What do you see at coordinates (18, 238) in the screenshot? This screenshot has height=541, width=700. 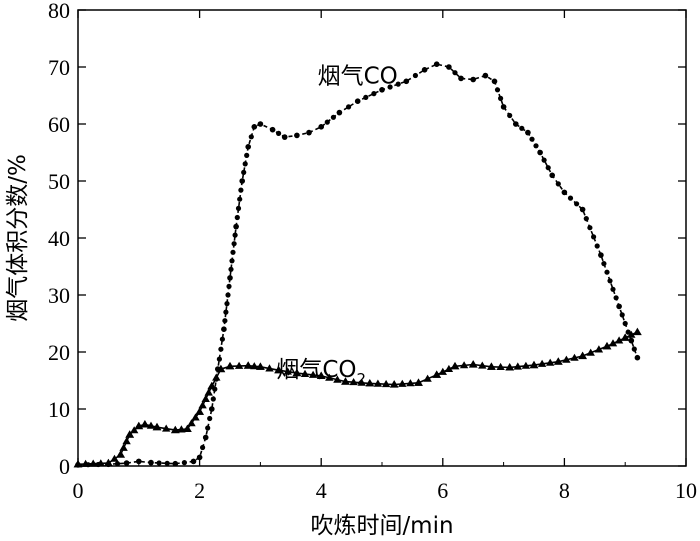 I see `y-axis-title: 烟气体积分数/%` at bounding box center [18, 238].